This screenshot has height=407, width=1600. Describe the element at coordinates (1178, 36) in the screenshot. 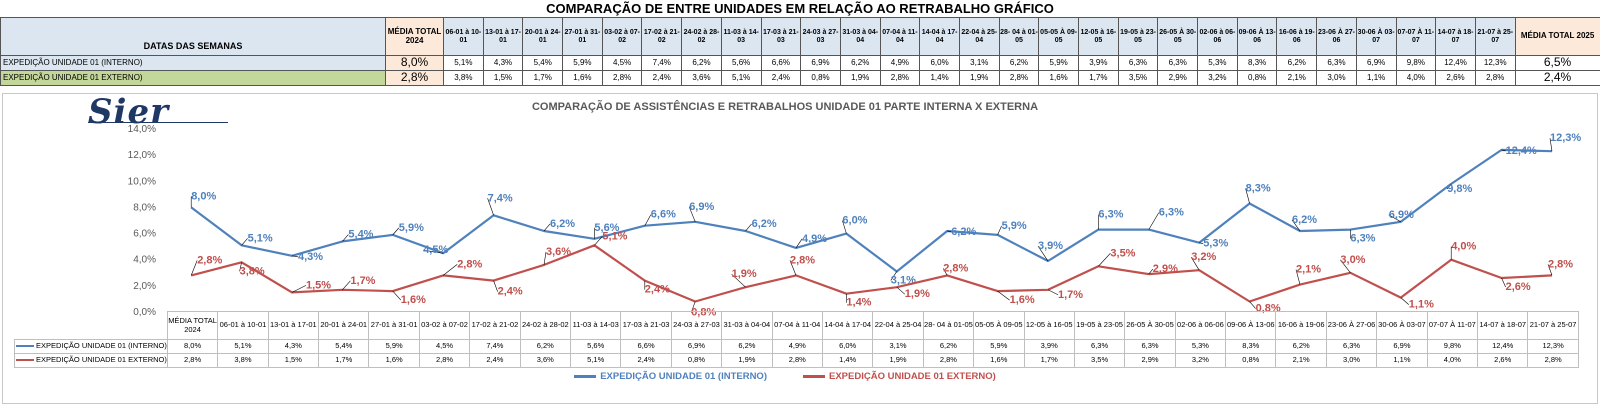

I see `header-week: 26-05 À 30-05` at that location.